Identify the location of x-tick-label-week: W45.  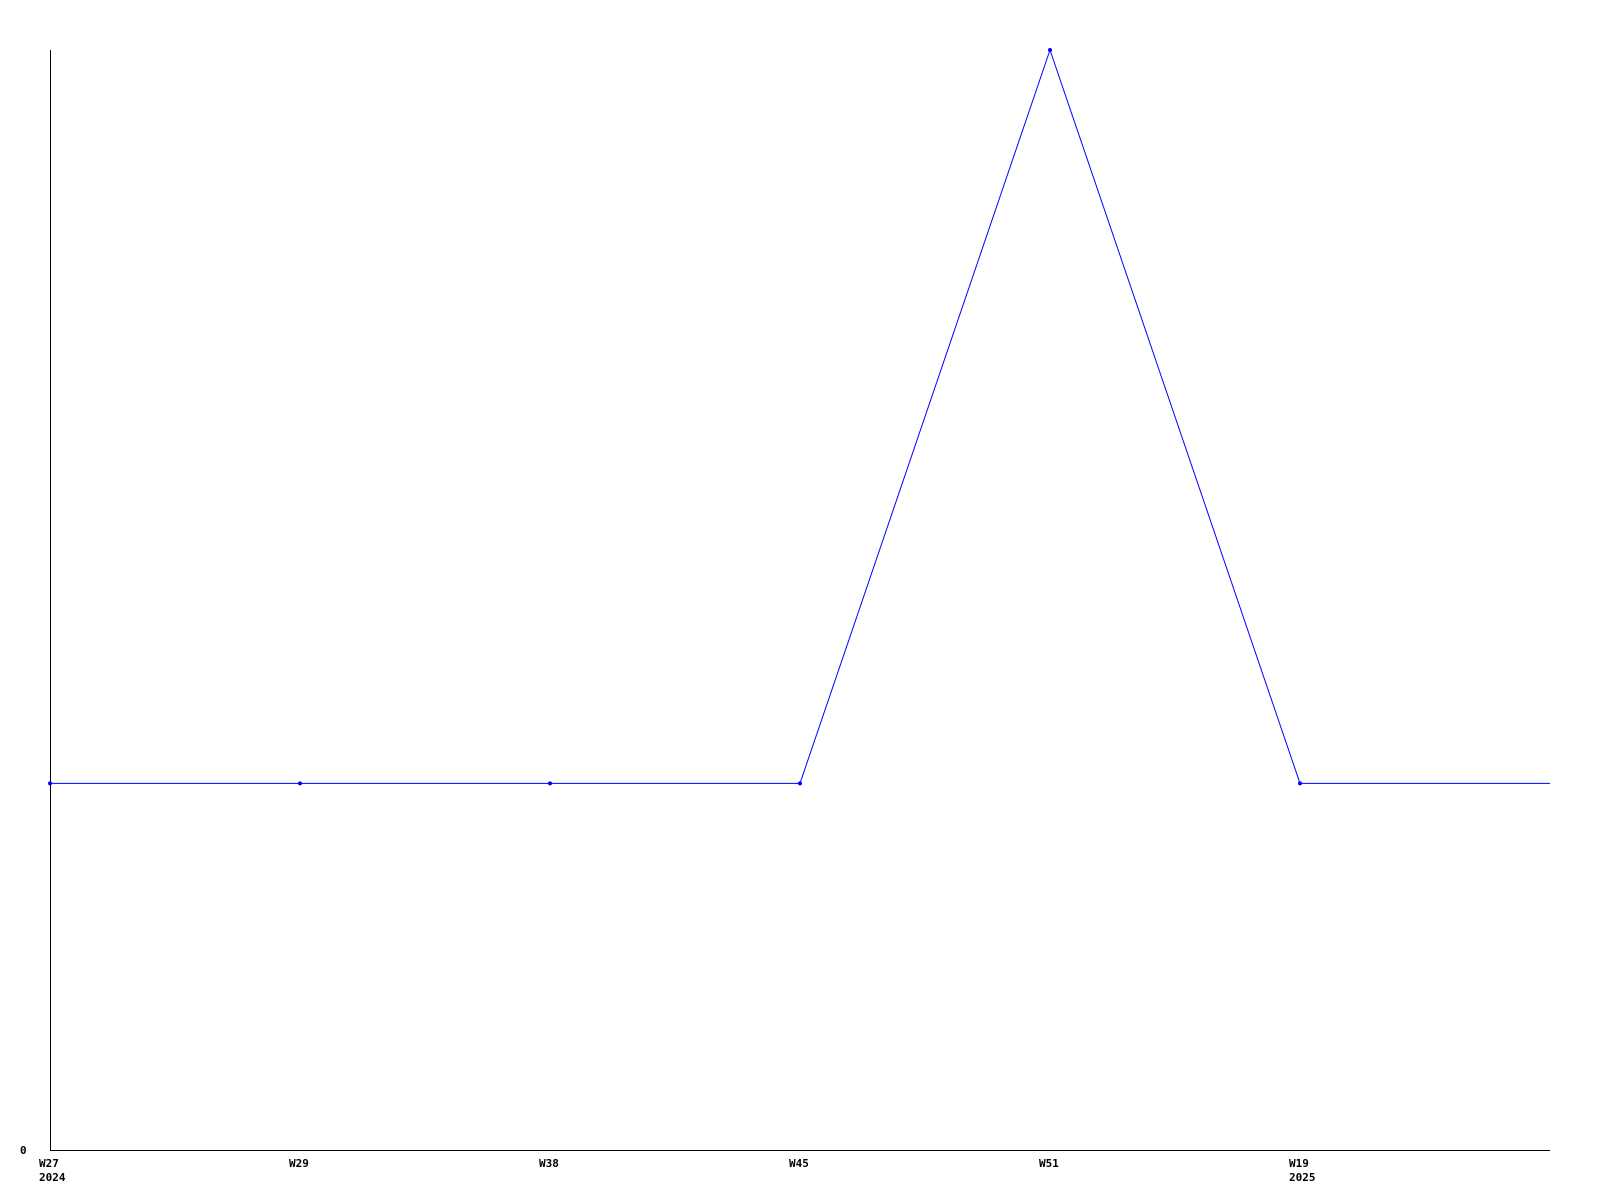
(799, 1163).